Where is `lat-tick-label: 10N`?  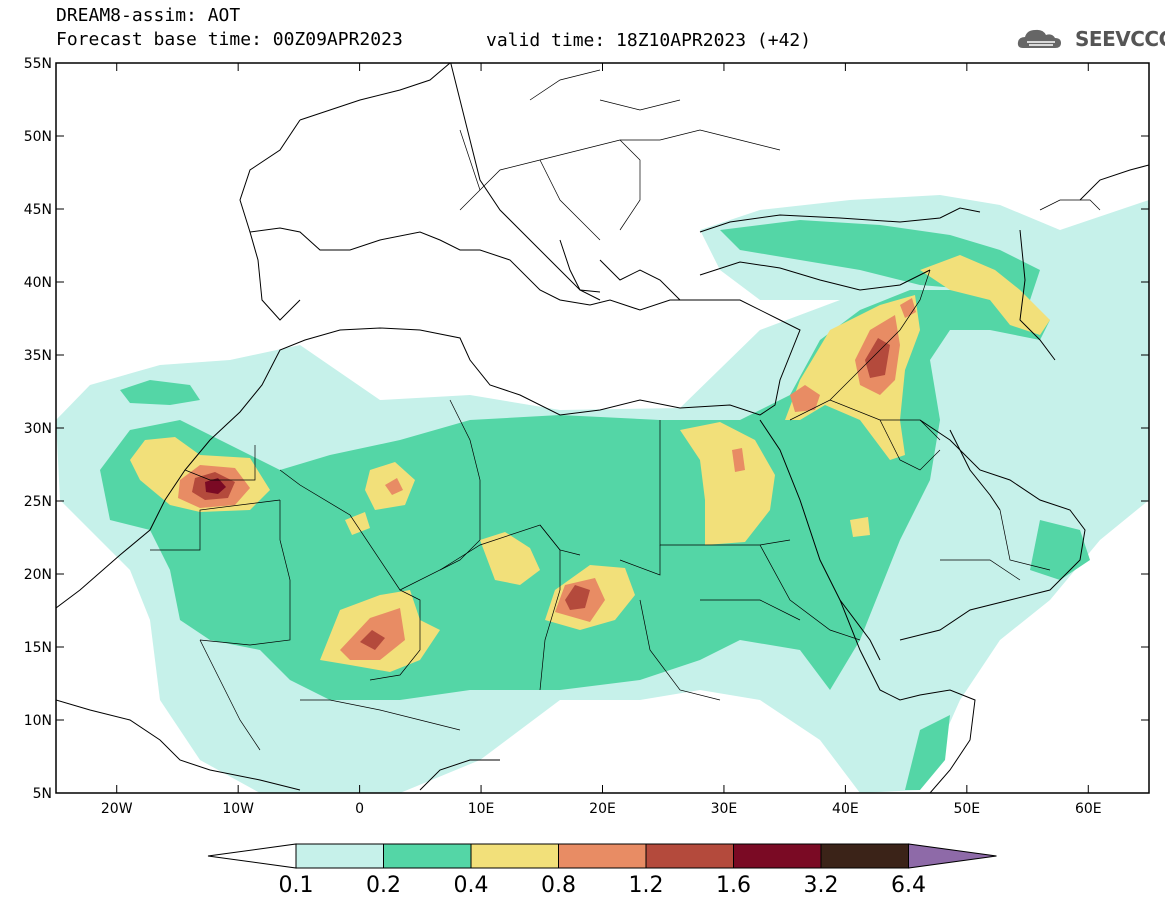
lat-tick-label: 10N is located at coordinates (38, 721).